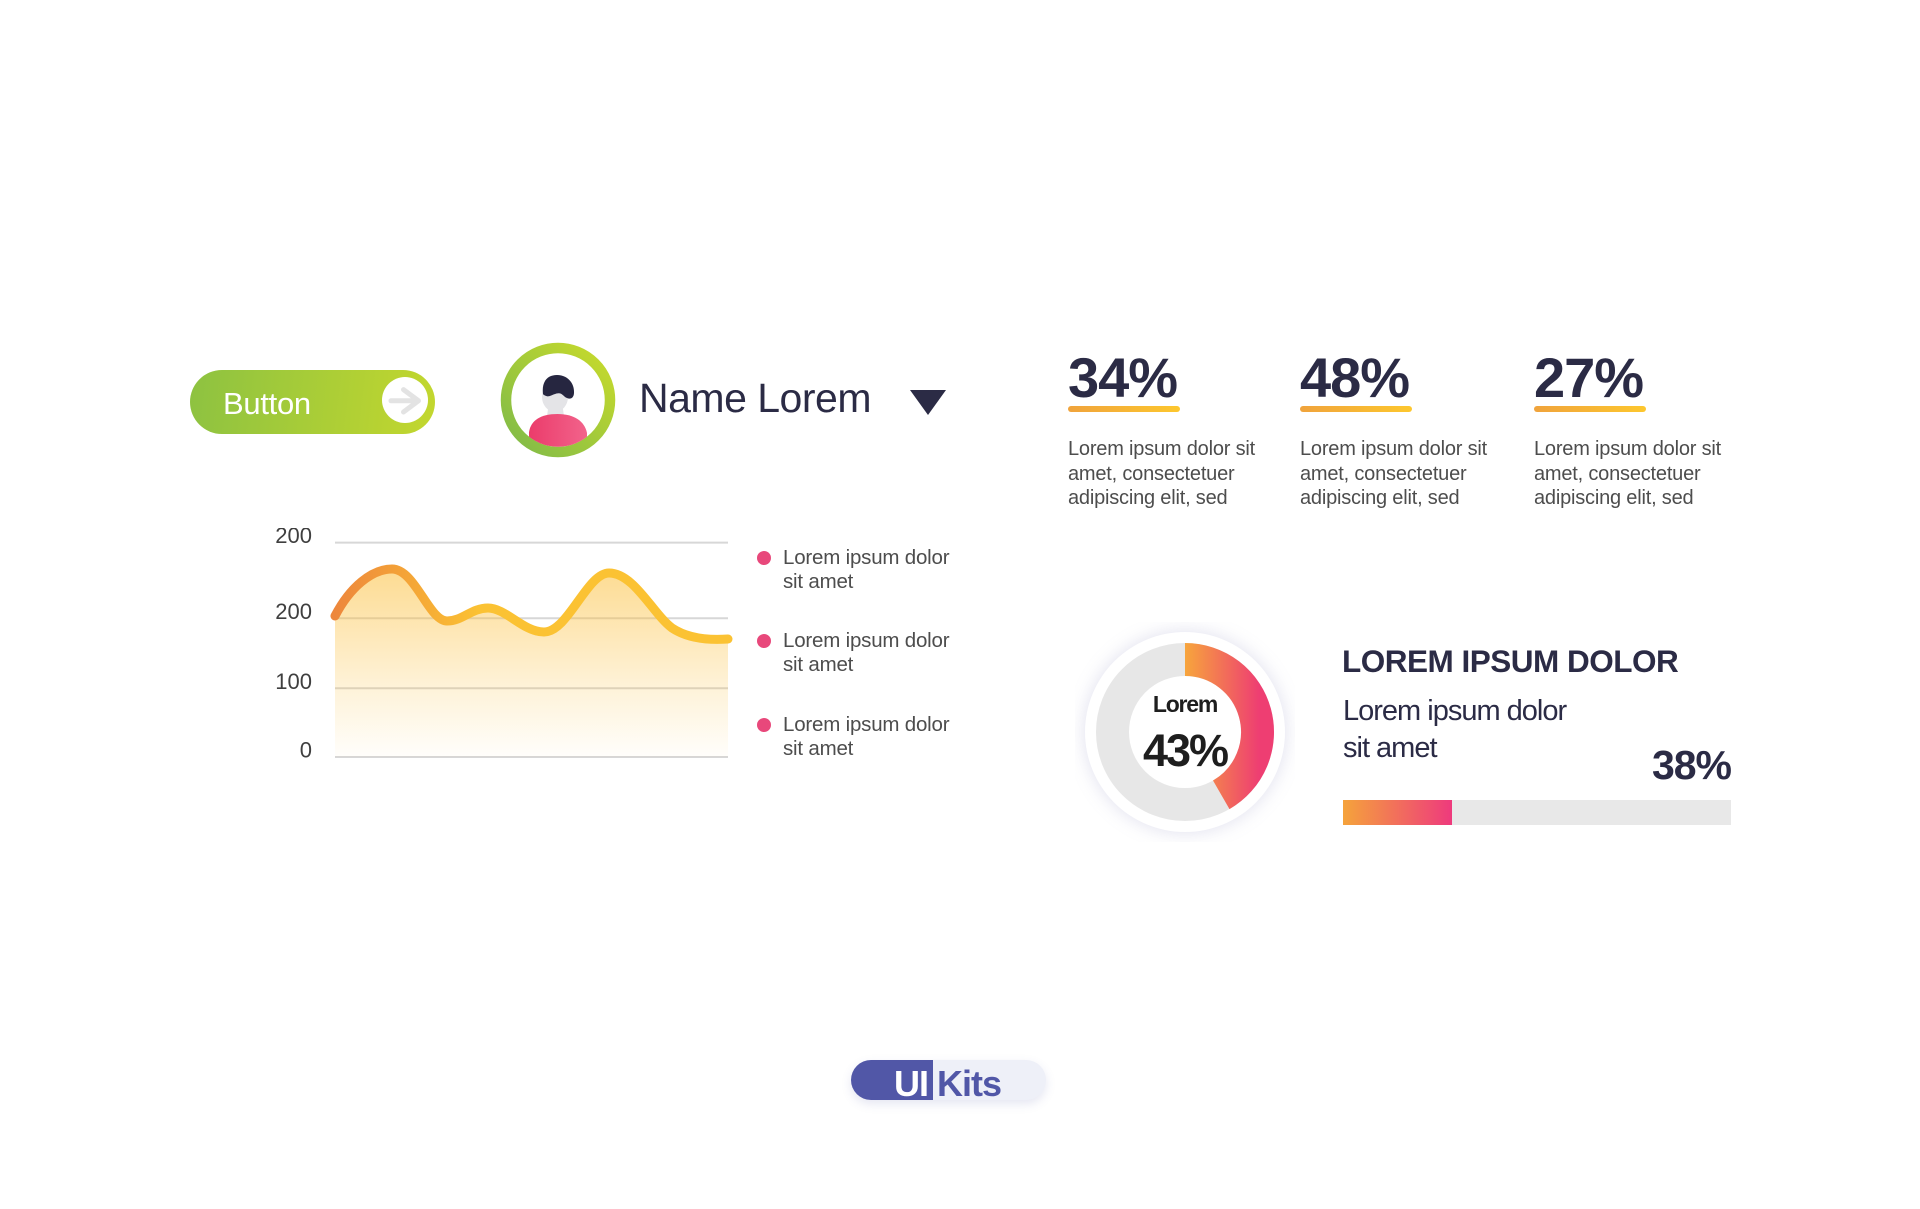 This screenshot has width=1920, height=1209. I want to click on svg-text: 100, so click(293, 681).